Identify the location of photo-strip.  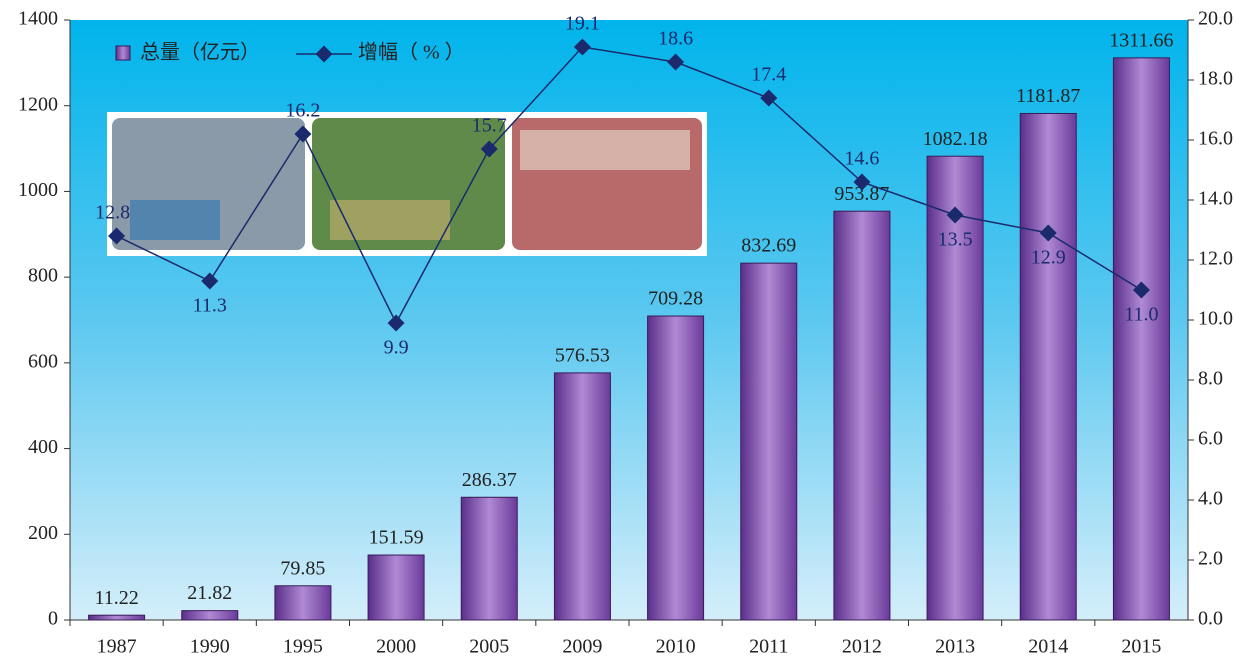
(407, 184).